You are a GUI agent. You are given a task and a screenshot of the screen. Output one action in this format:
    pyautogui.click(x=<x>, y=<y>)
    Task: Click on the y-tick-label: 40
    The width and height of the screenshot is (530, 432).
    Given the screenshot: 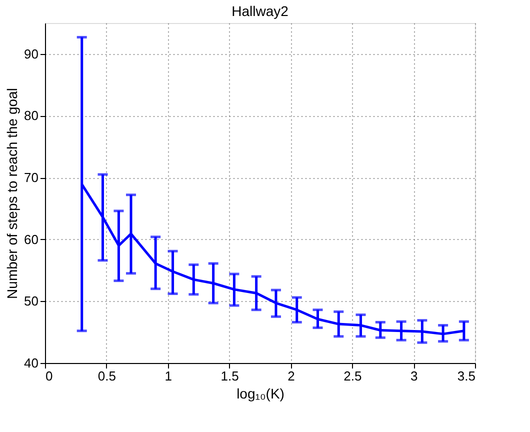 What is the action you would take?
    pyautogui.click(x=31, y=363)
    